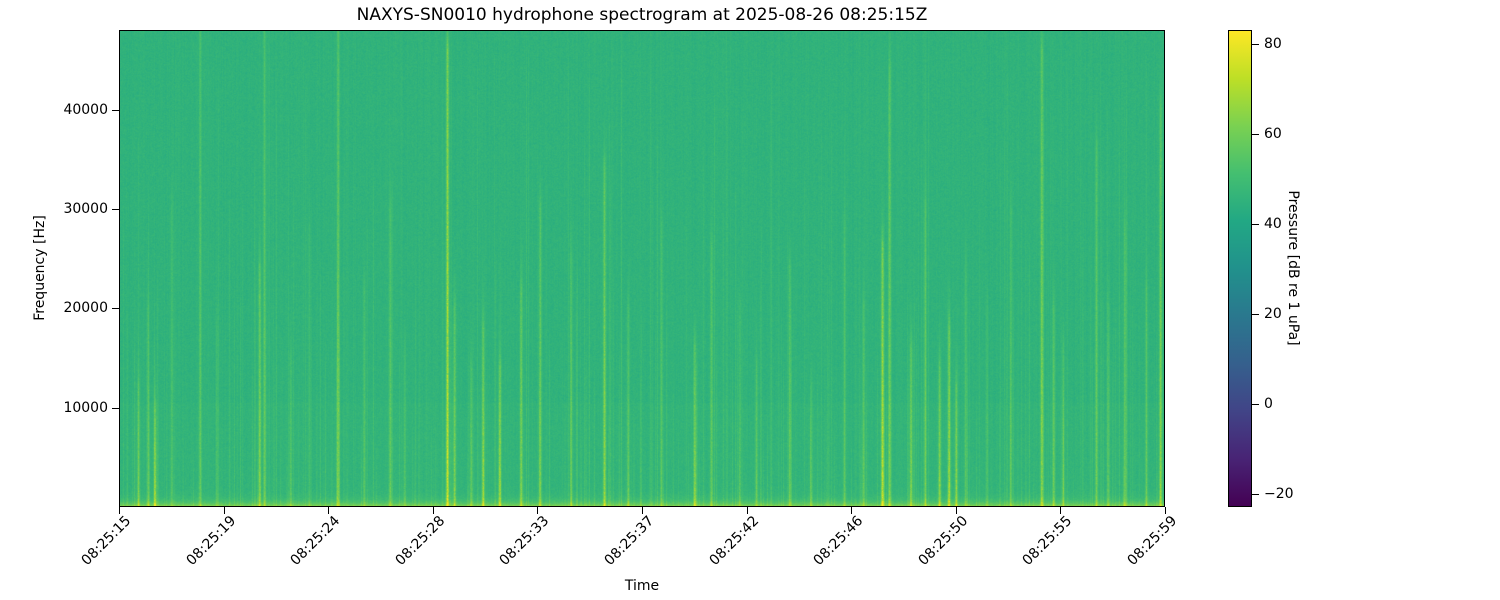 The height and width of the screenshot is (600, 1500). Describe the element at coordinates (85, 109) in the screenshot. I see `y-tick-label: 40000` at that location.